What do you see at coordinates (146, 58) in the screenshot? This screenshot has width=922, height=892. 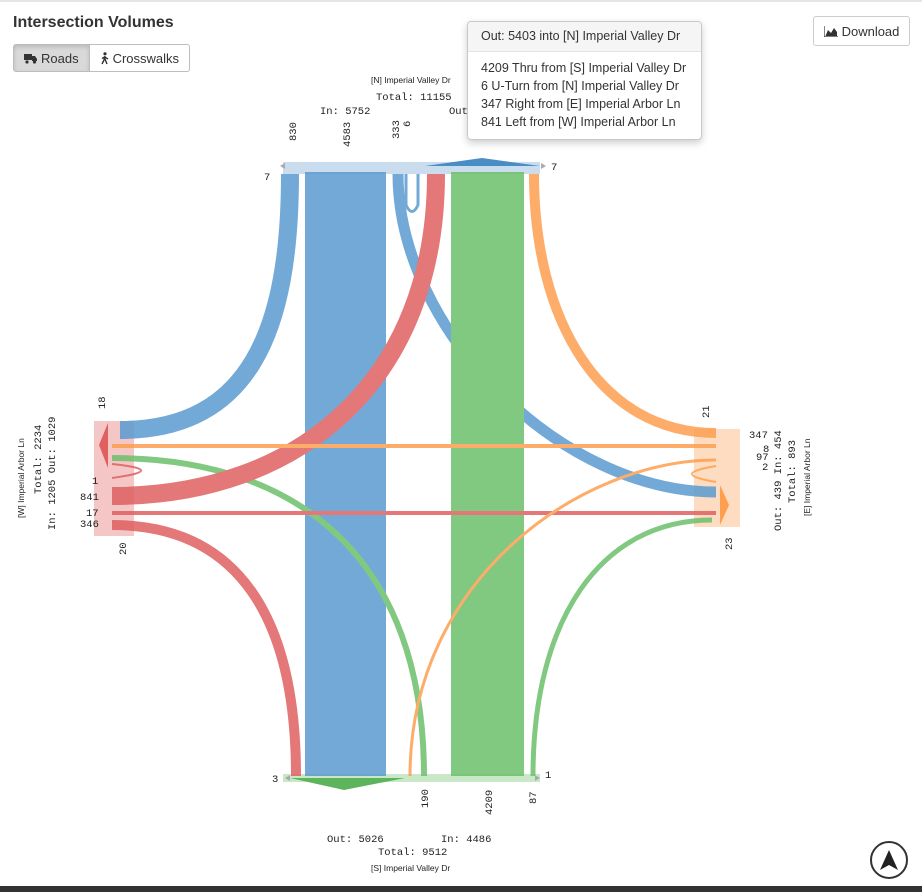 I see `crosswalks-tab-label: Crosswalks` at bounding box center [146, 58].